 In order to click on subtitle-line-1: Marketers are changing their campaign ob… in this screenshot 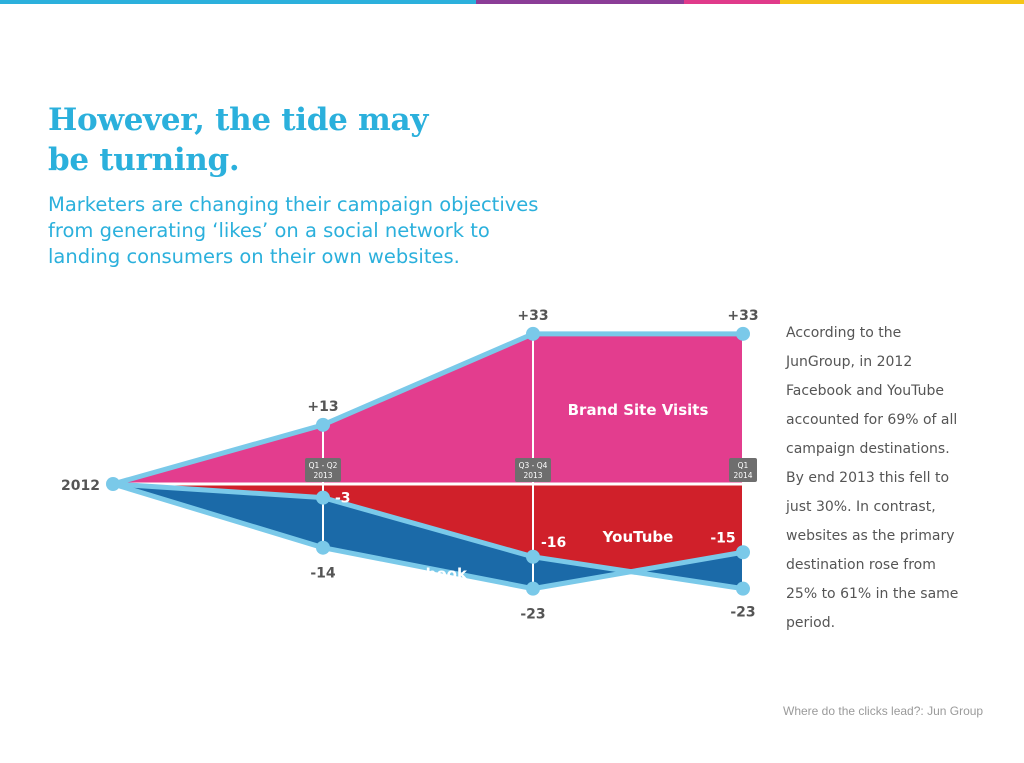, I will do `click(293, 204)`.